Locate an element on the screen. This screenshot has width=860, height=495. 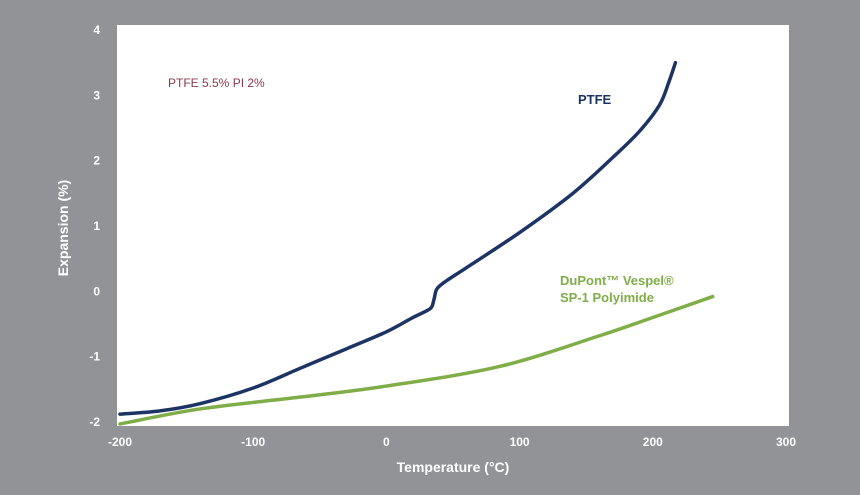
x-tick-label: 0 is located at coordinates (386, 442).